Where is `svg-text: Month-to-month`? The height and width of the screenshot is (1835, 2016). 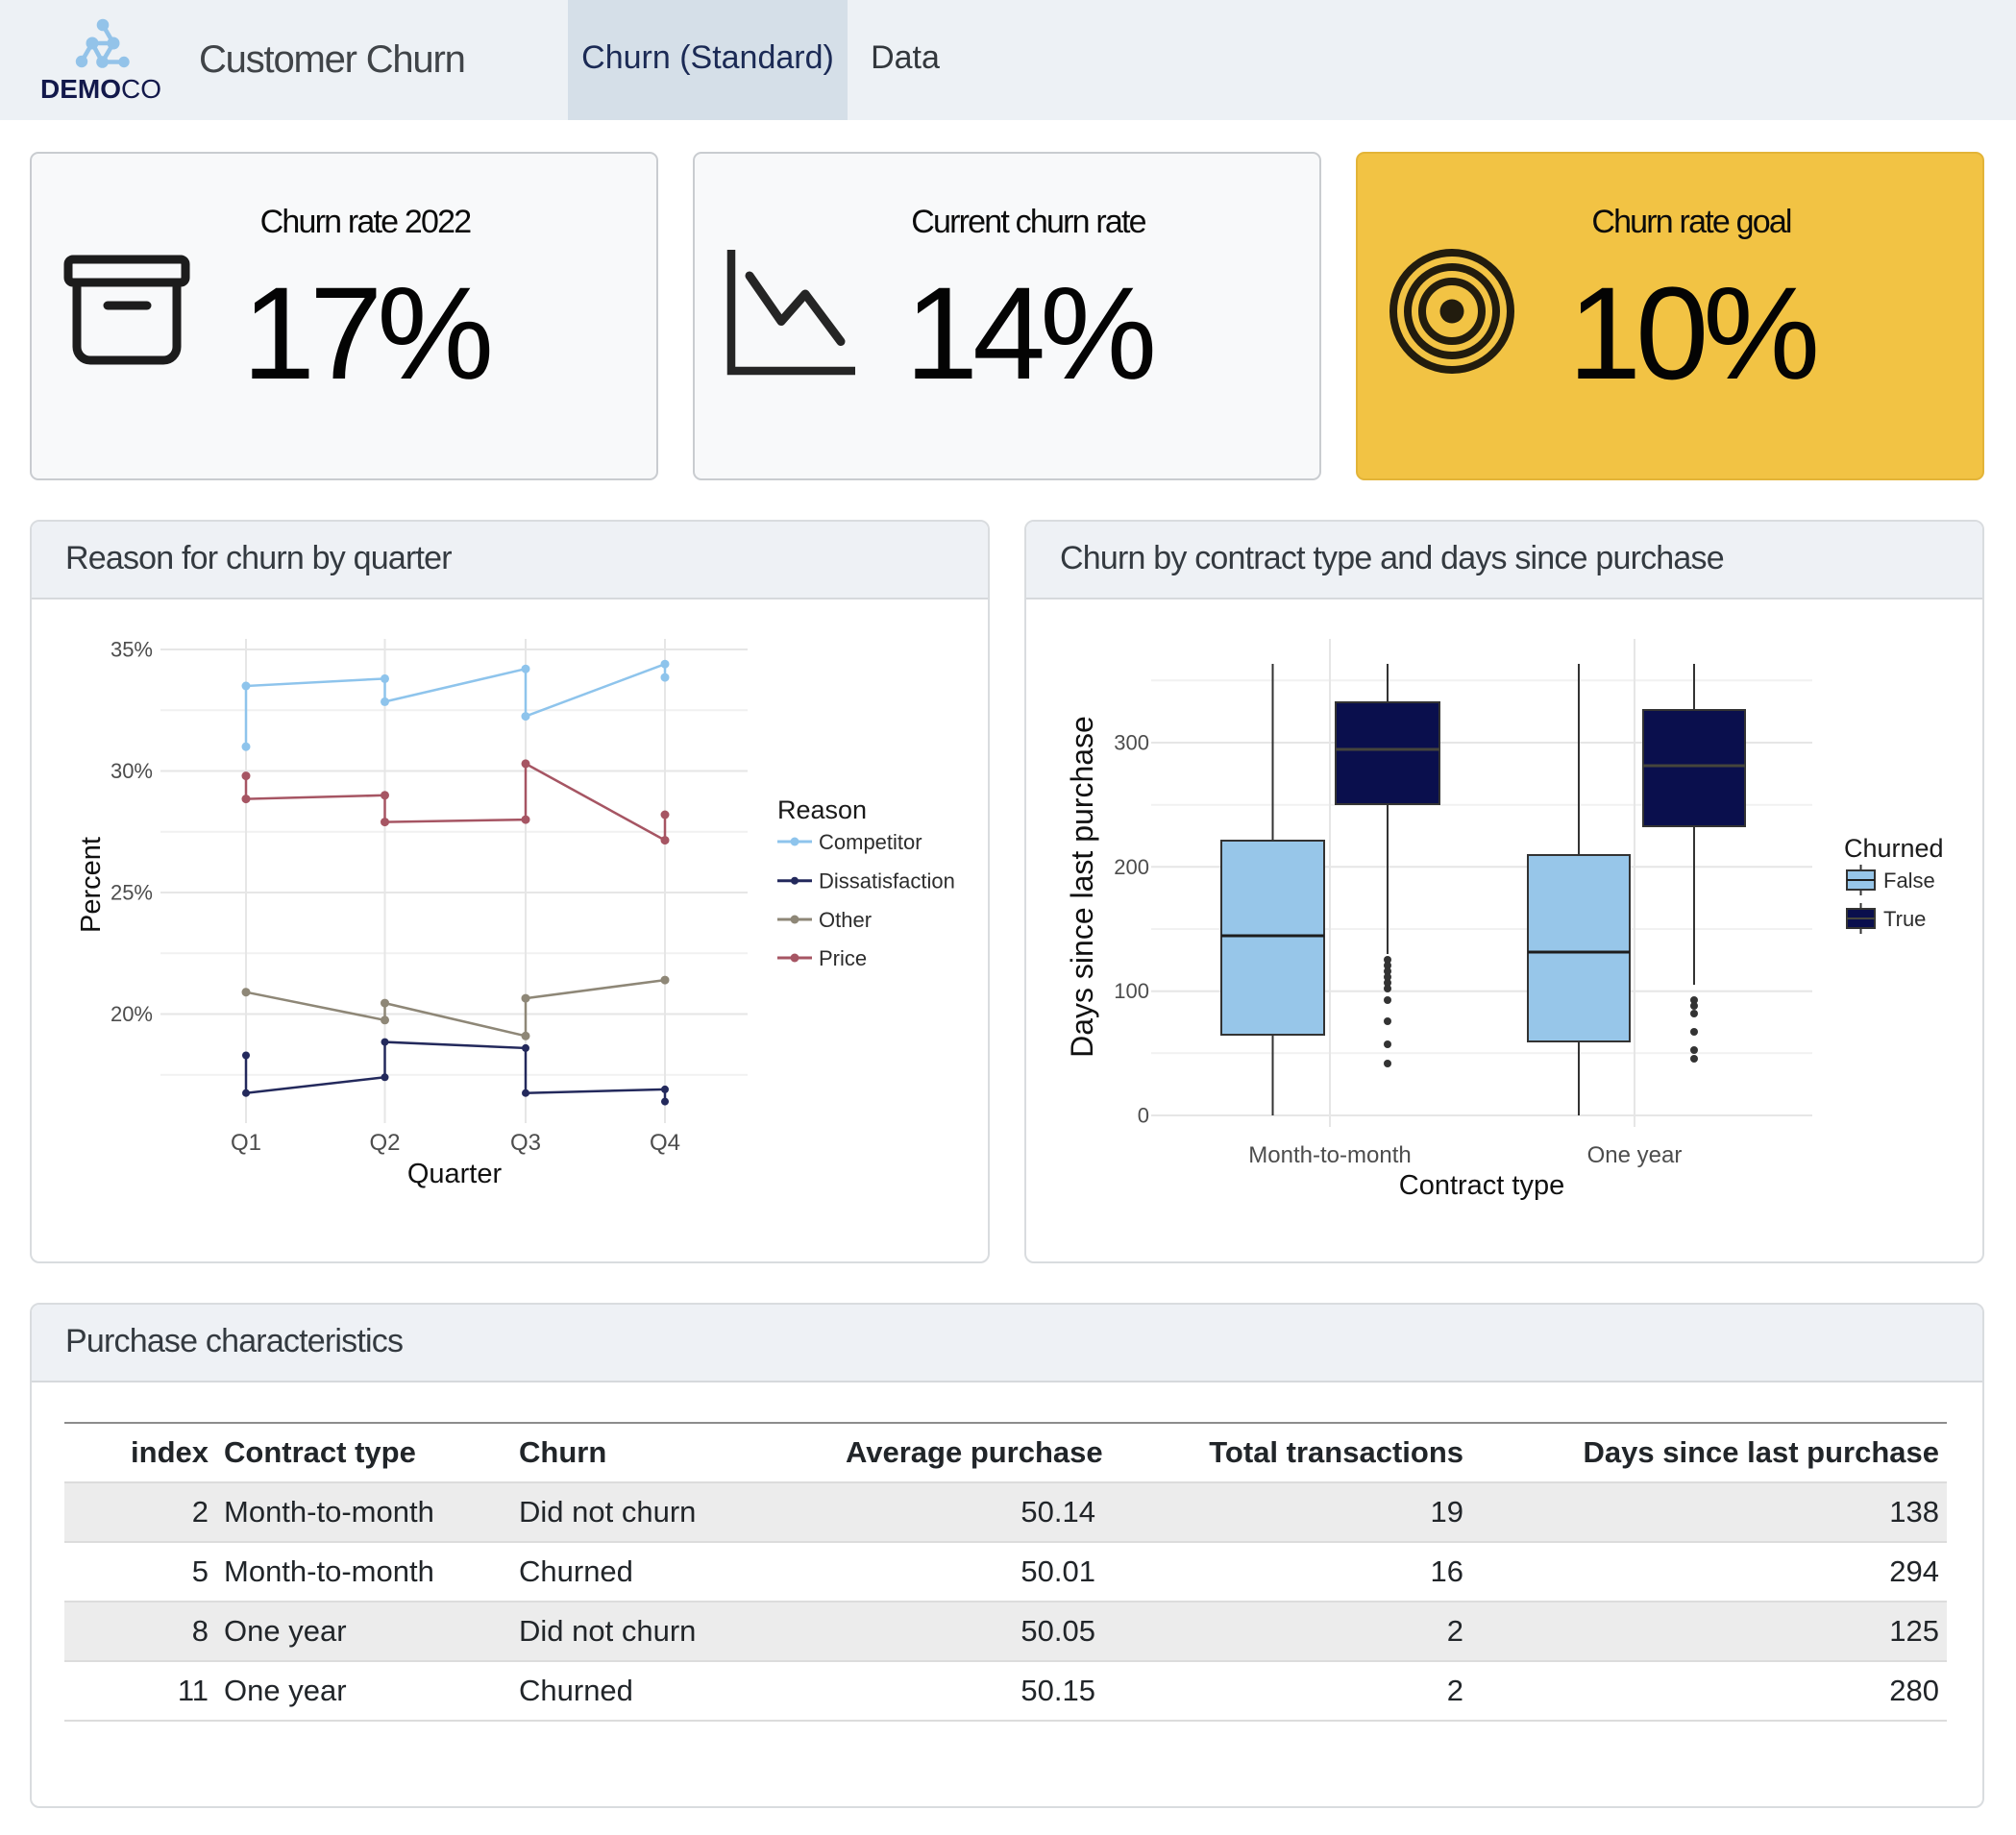 svg-text: Month-to-month is located at coordinates (1329, 1155).